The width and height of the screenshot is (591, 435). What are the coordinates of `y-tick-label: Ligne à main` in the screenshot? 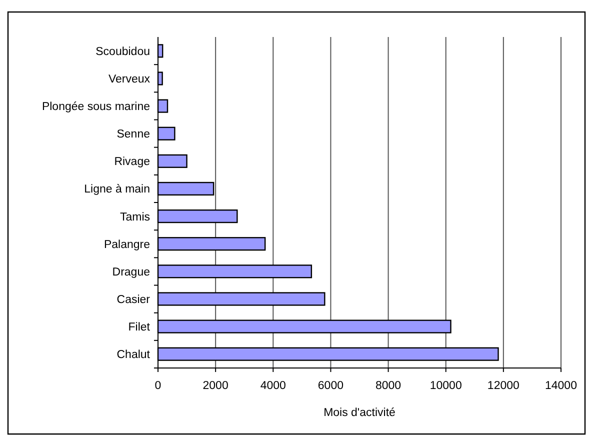 It's located at (117, 190).